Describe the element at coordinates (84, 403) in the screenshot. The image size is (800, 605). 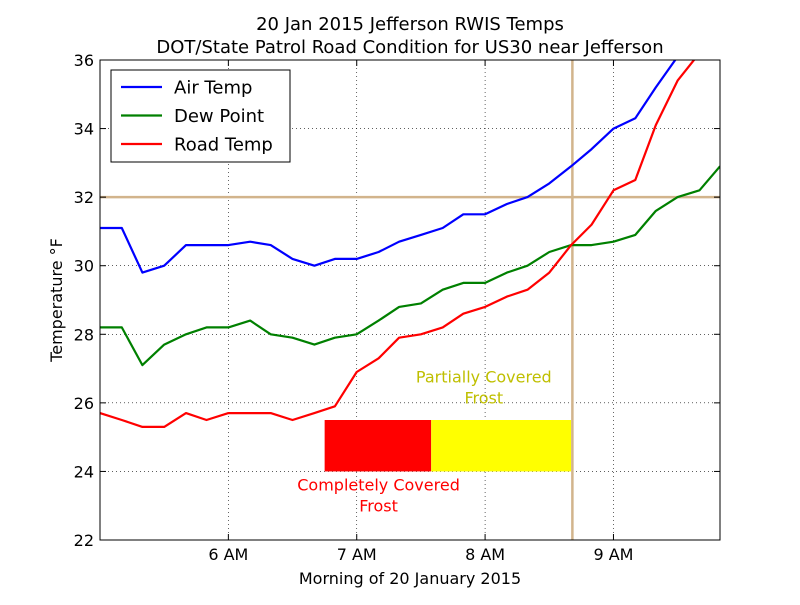
I see `y-tick-label: 26` at that location.